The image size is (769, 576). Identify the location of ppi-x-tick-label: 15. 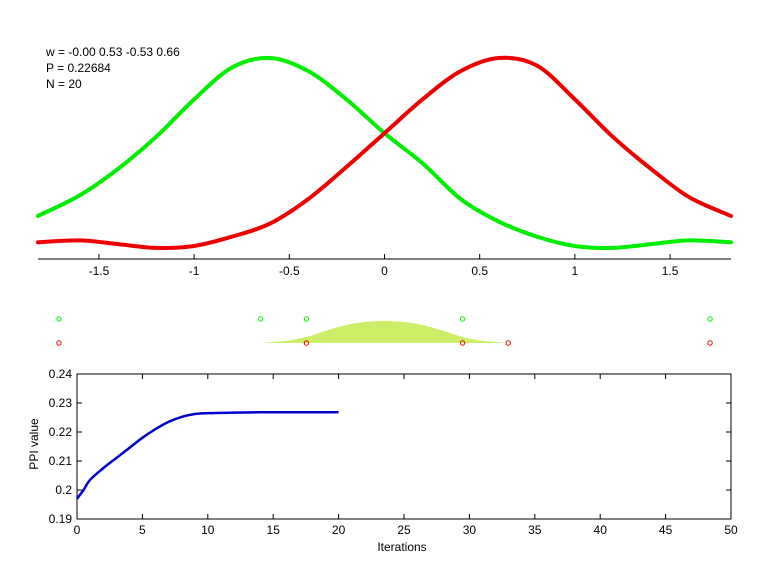
(274, 530).